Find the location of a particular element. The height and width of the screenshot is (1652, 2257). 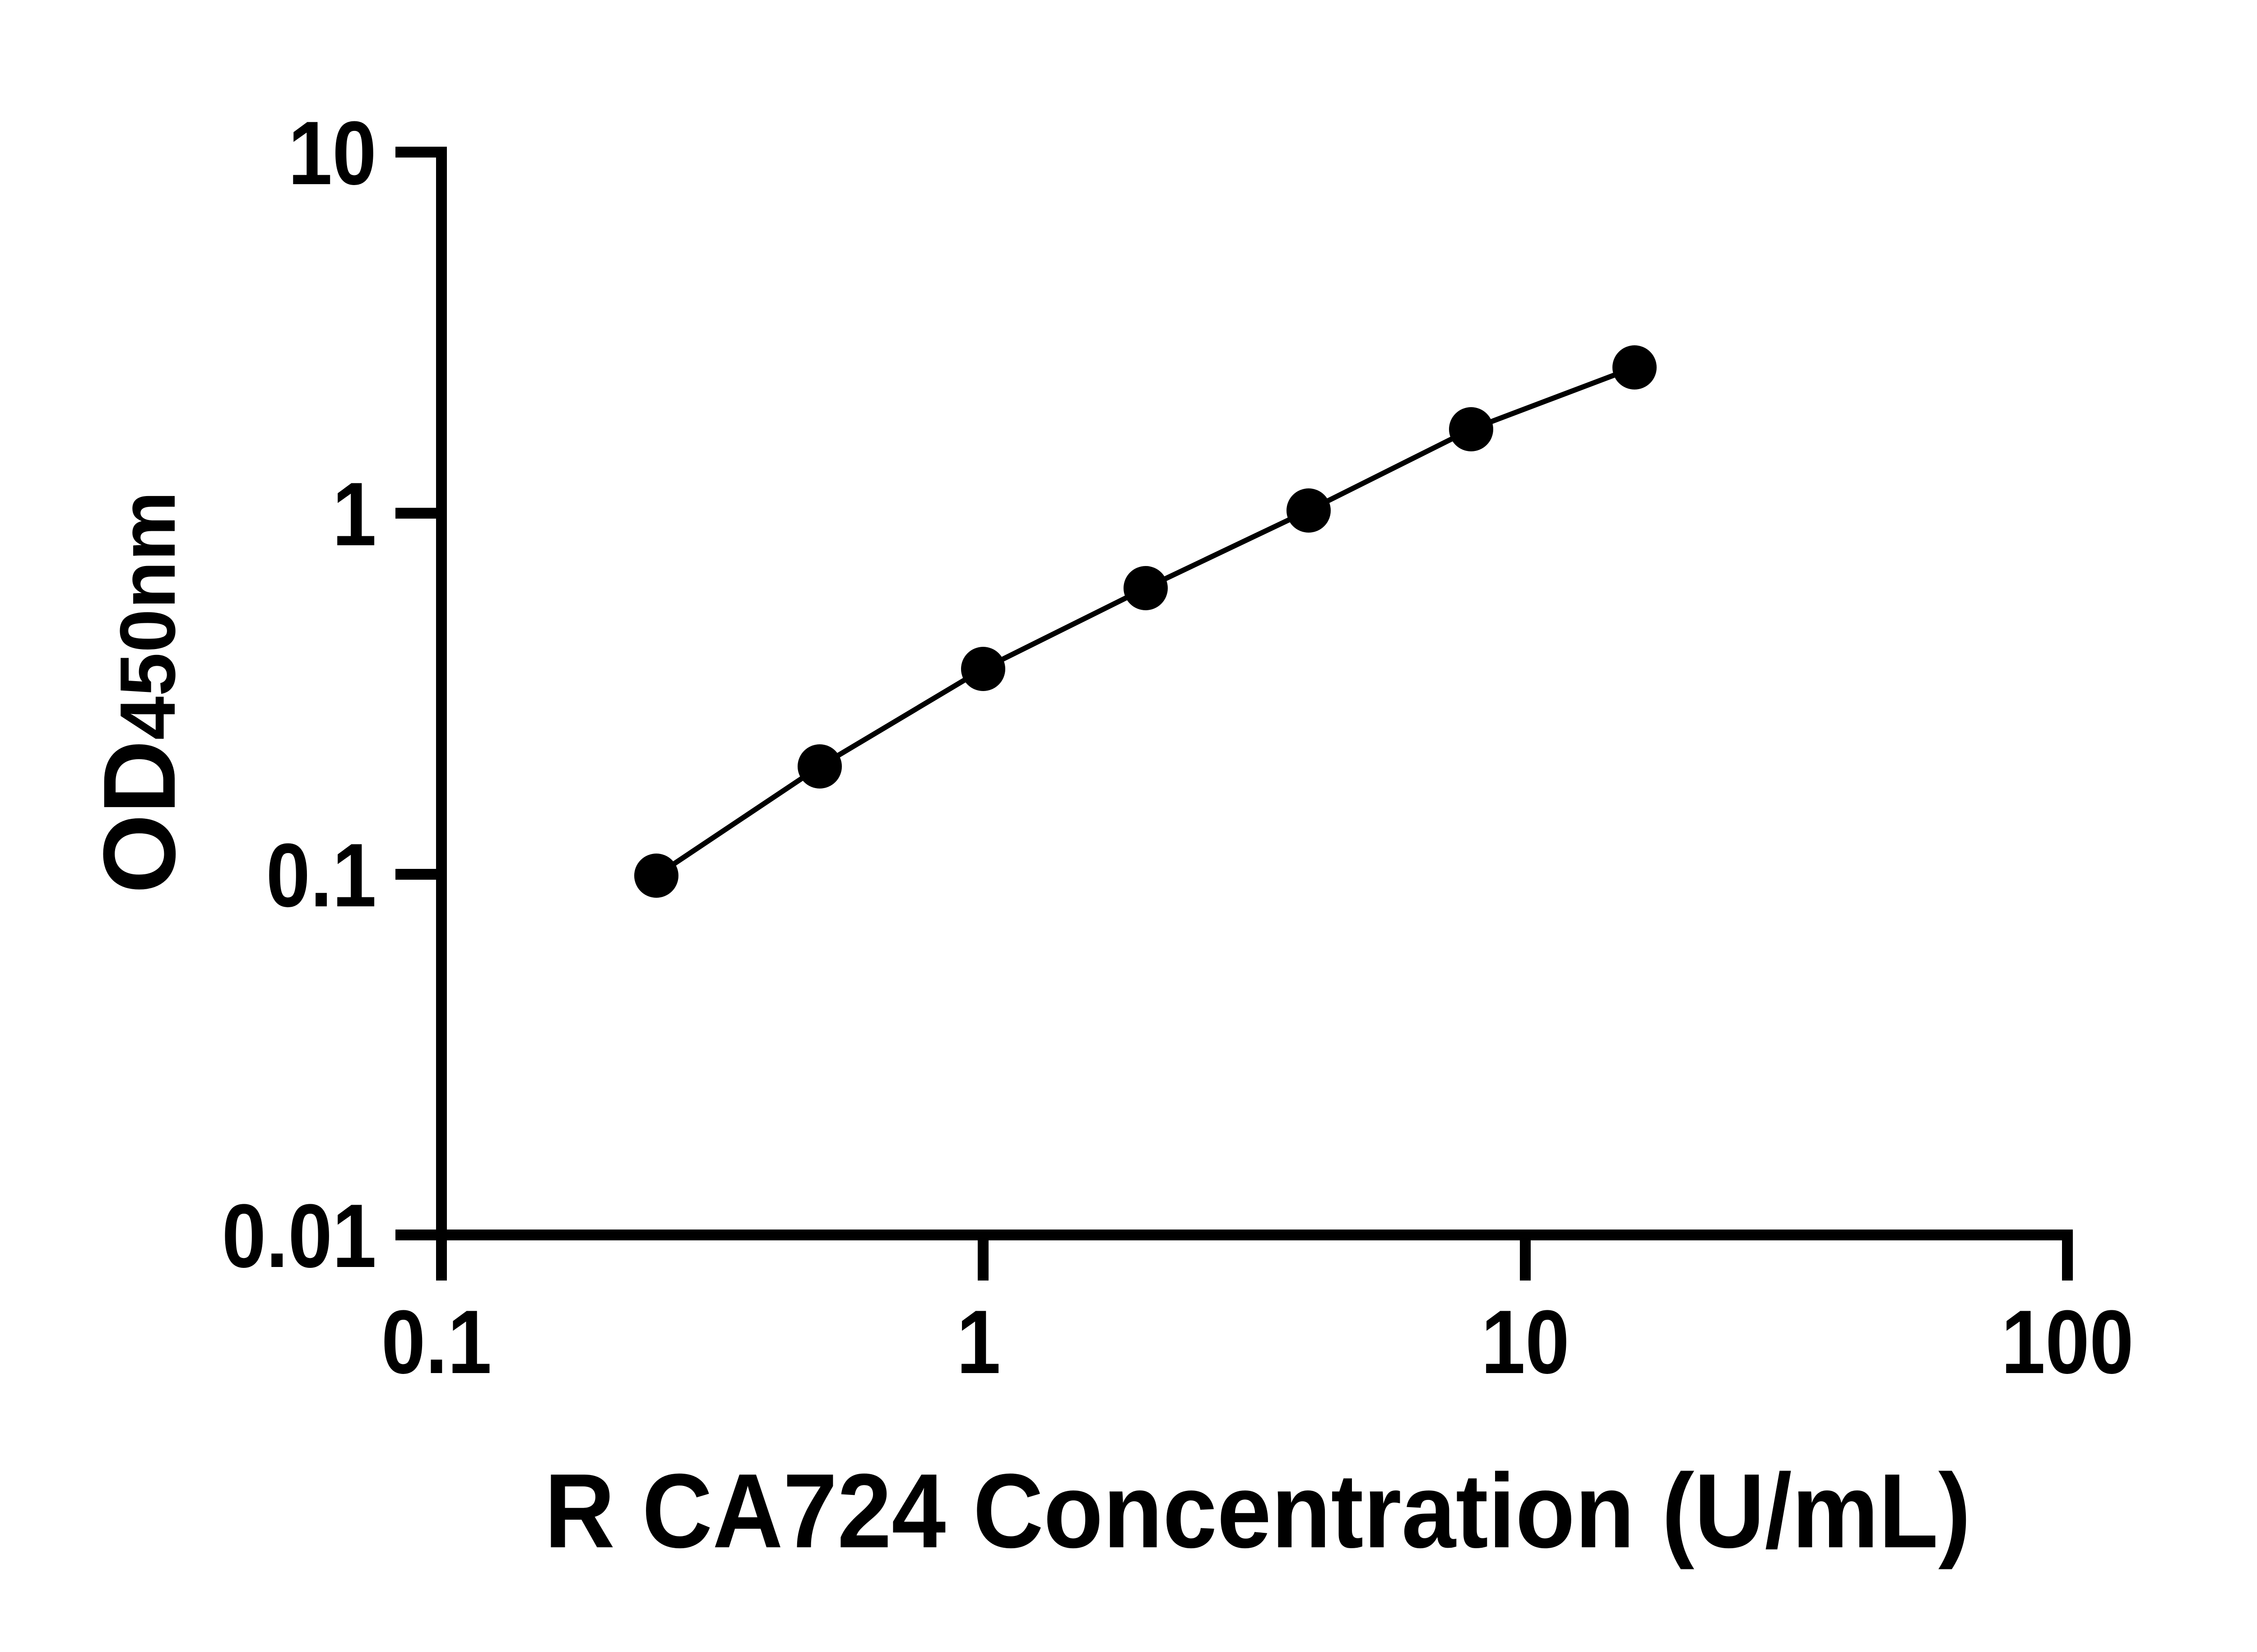

svg-text: 0.01 is located at coordinates (299, 1235).